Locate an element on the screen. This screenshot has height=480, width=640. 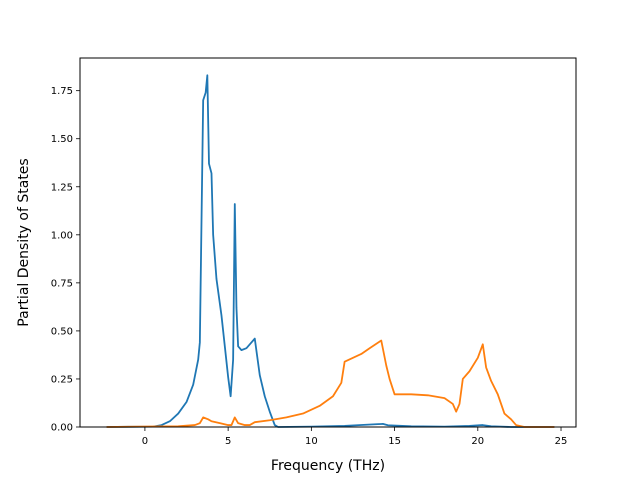
x-tick-label: 5 is located at coordinates (228, 441).